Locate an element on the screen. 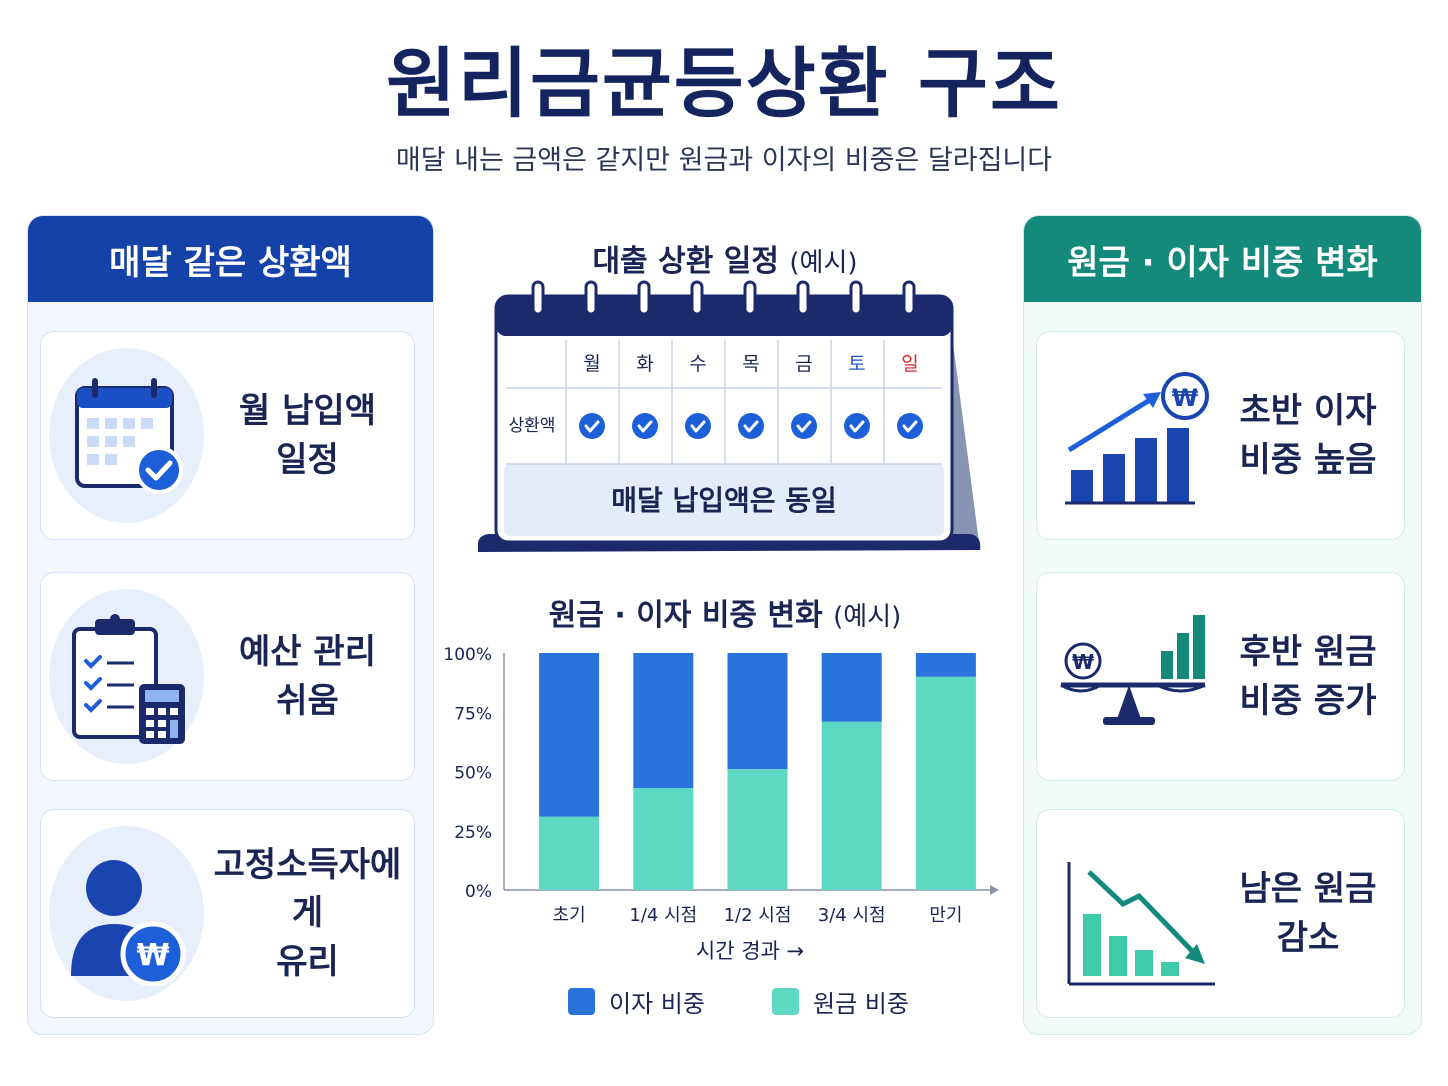 This screenshot has width=1448, height=1086. legend-label-principal: 원금 비중 is located at coordinates (861, 1004).